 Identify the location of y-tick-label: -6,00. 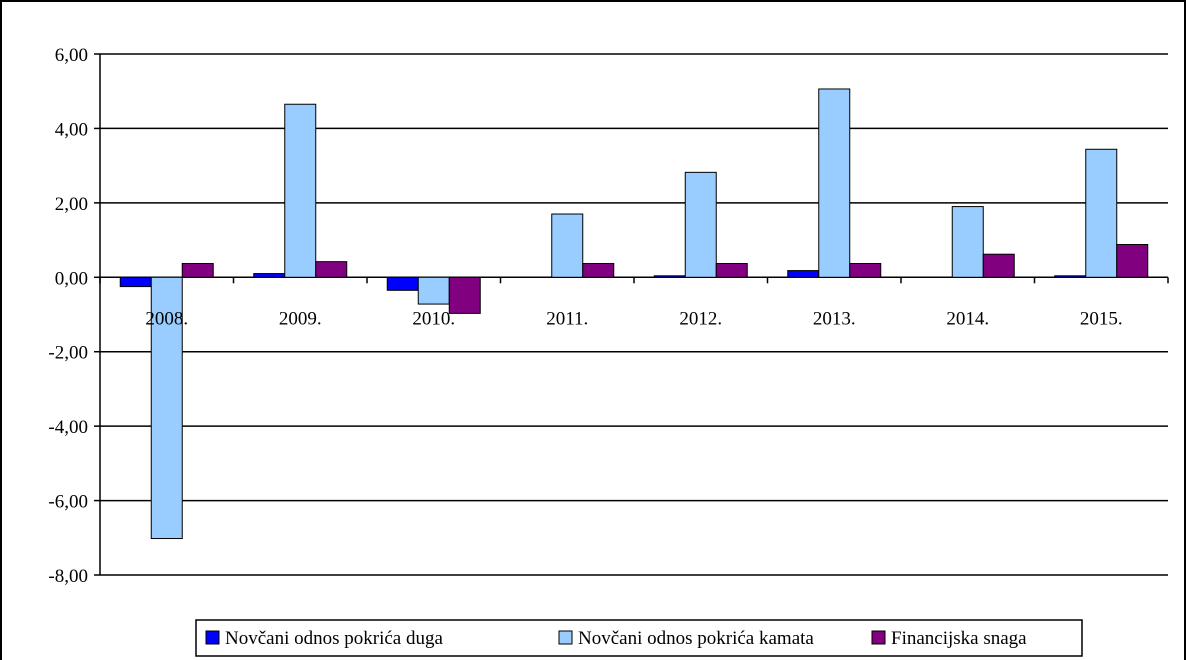
(68, 502).